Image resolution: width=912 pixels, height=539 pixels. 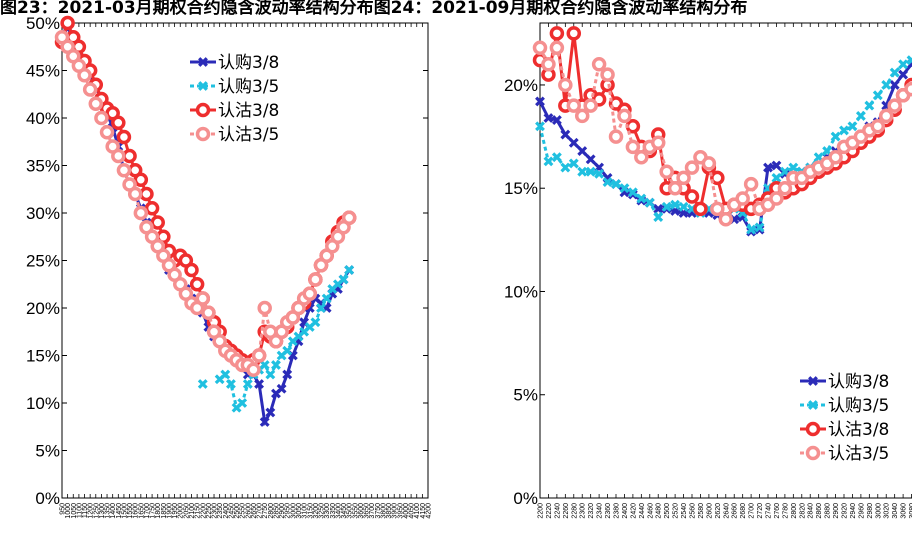 I want to click on x-tick-label: 2520, so click(x=676, y=511).